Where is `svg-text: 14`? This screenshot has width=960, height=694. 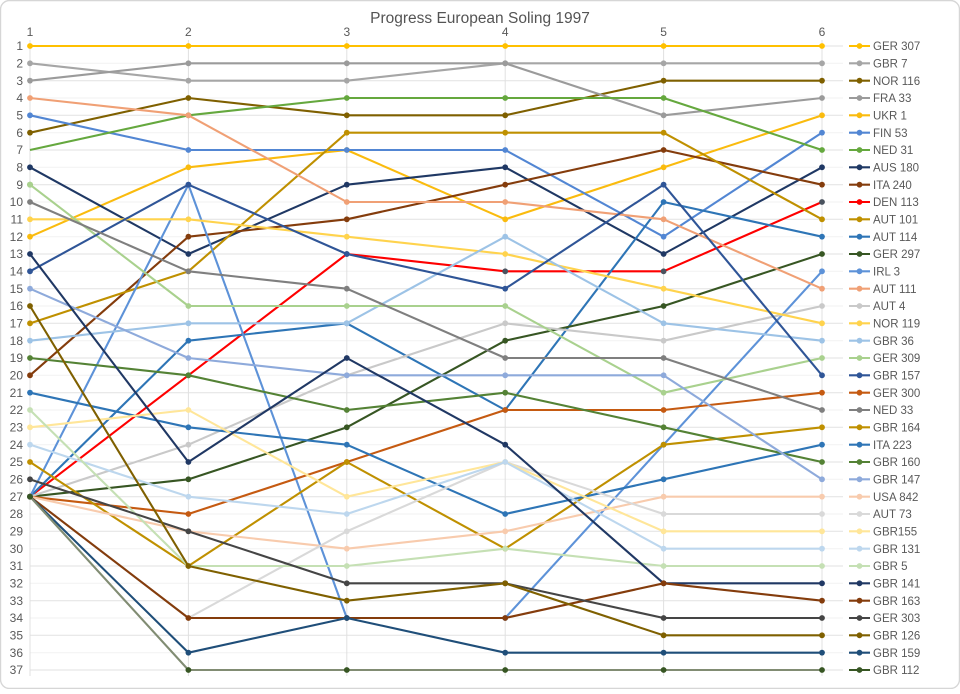
svg-text: 14 is located at coordinates (17, 272).